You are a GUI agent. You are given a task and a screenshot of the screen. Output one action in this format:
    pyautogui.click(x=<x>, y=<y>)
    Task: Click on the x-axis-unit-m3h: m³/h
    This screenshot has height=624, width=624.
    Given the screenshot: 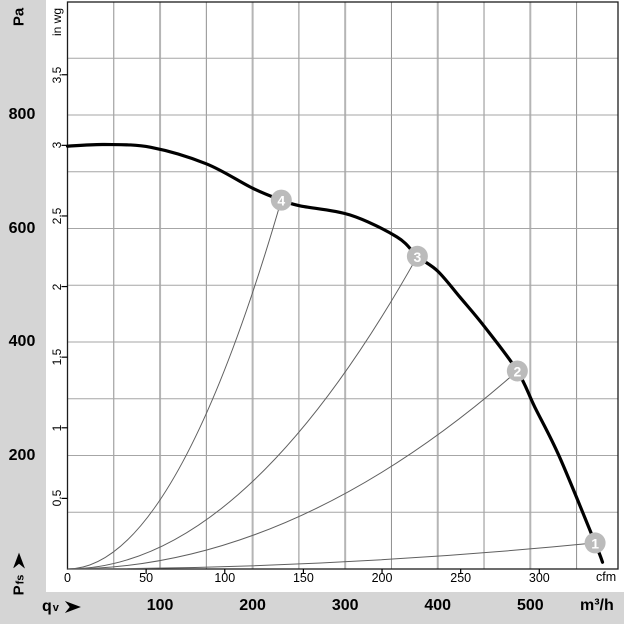 What is the action you would take?
    pyautogui.click(x=597, y=605)
    